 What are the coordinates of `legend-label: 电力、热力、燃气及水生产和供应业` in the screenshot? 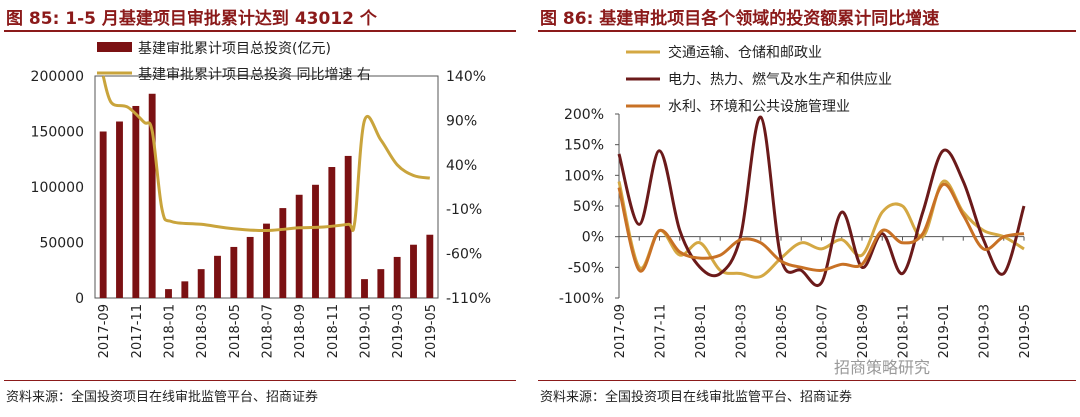 It's located at (780, 79).